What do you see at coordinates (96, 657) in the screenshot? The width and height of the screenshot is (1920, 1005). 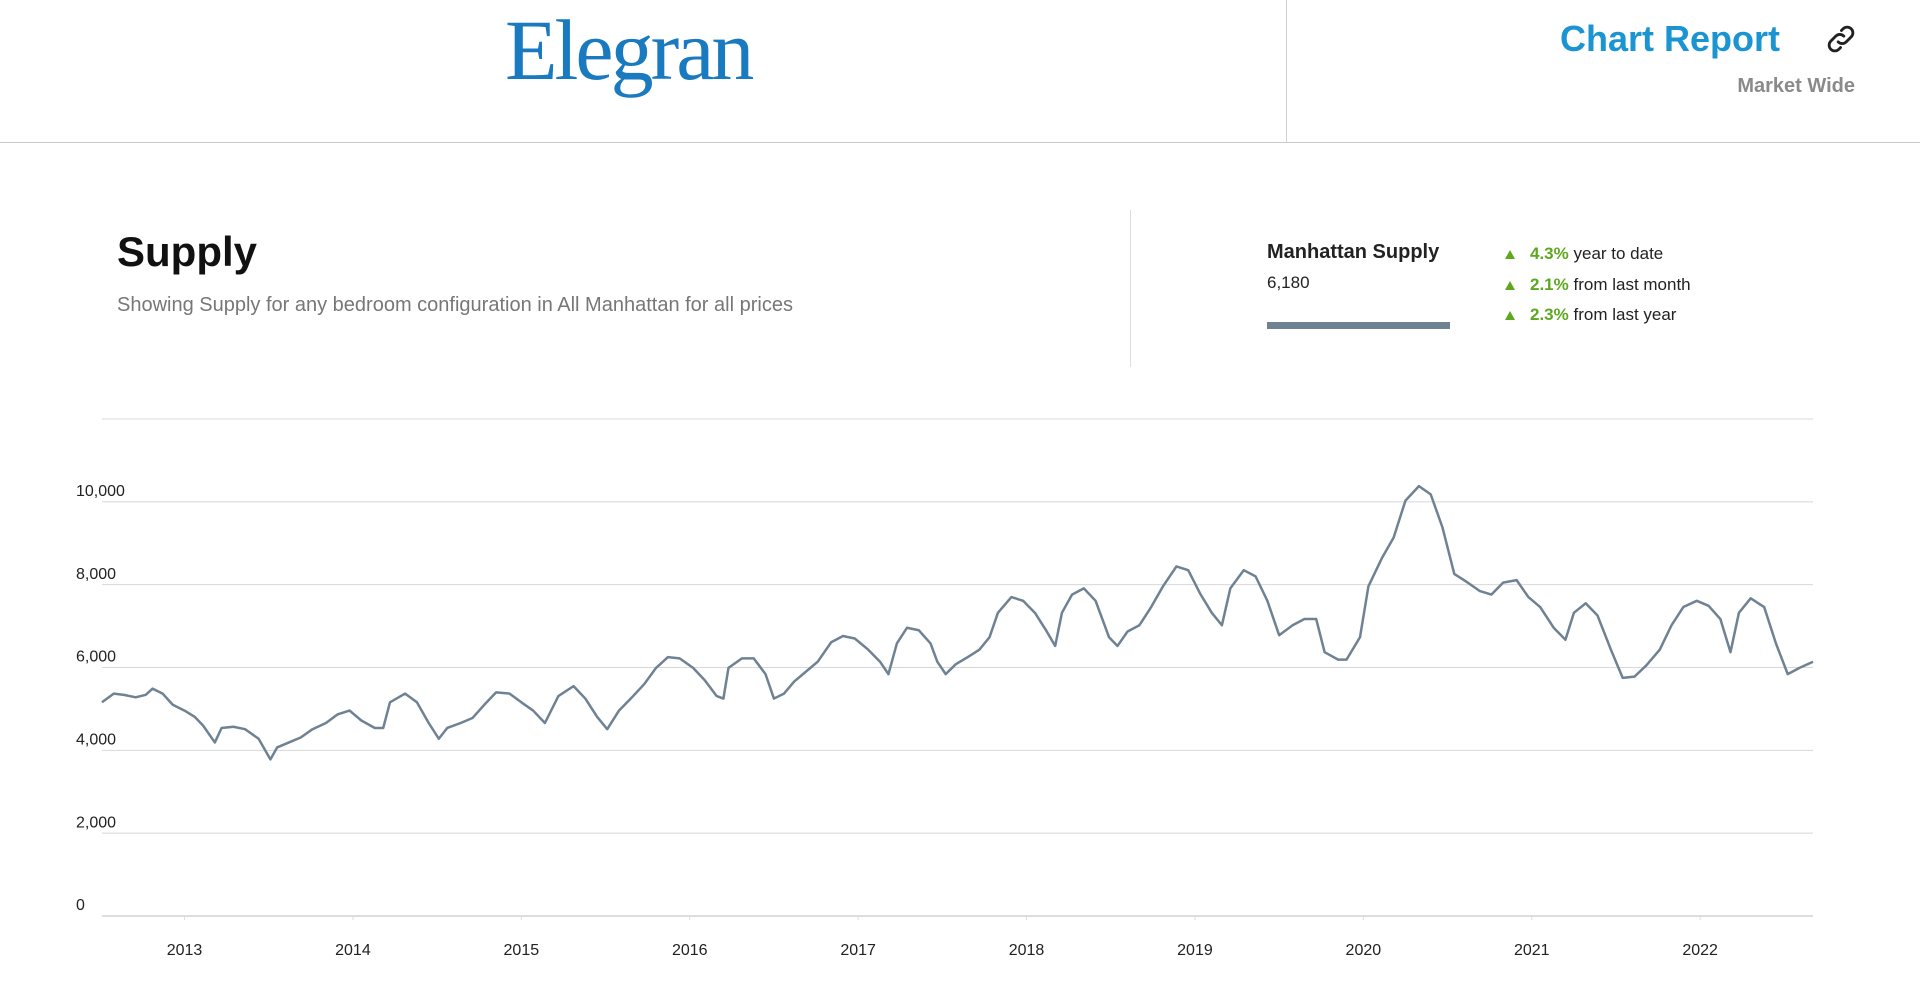 I see `y-tick-label: 6,000` at bounding box center [96, 657].